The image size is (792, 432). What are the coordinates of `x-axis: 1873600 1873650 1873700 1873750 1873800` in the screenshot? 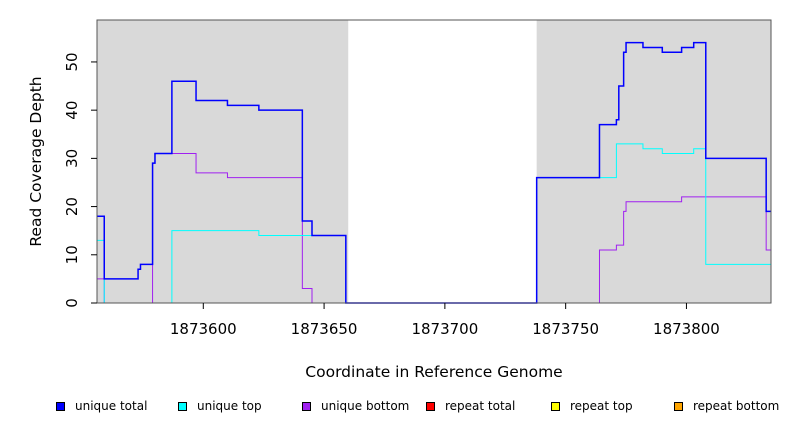 It's located at (445, 320).